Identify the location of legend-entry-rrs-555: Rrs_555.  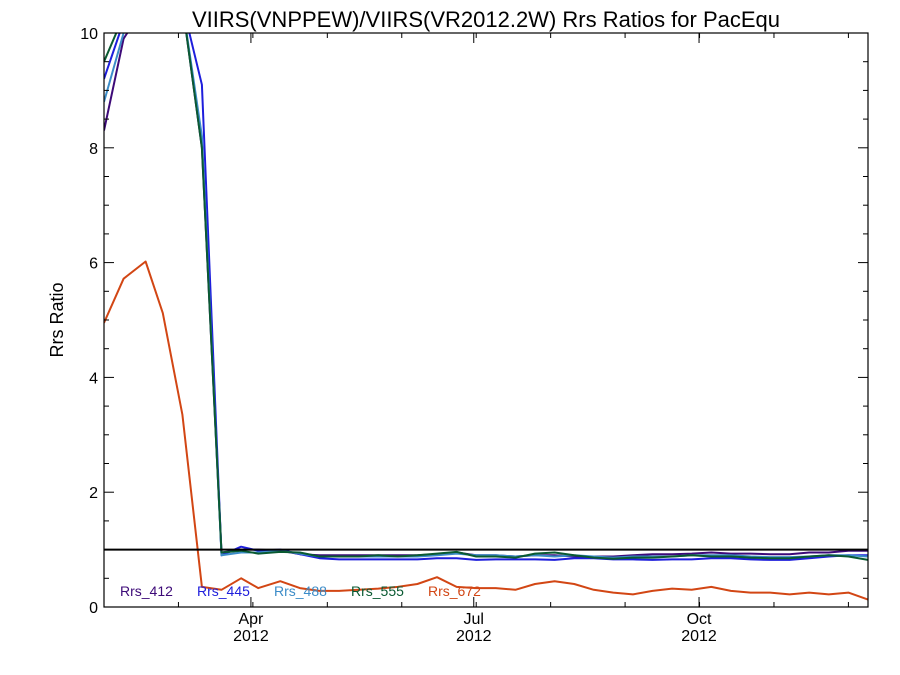
(377, 591).